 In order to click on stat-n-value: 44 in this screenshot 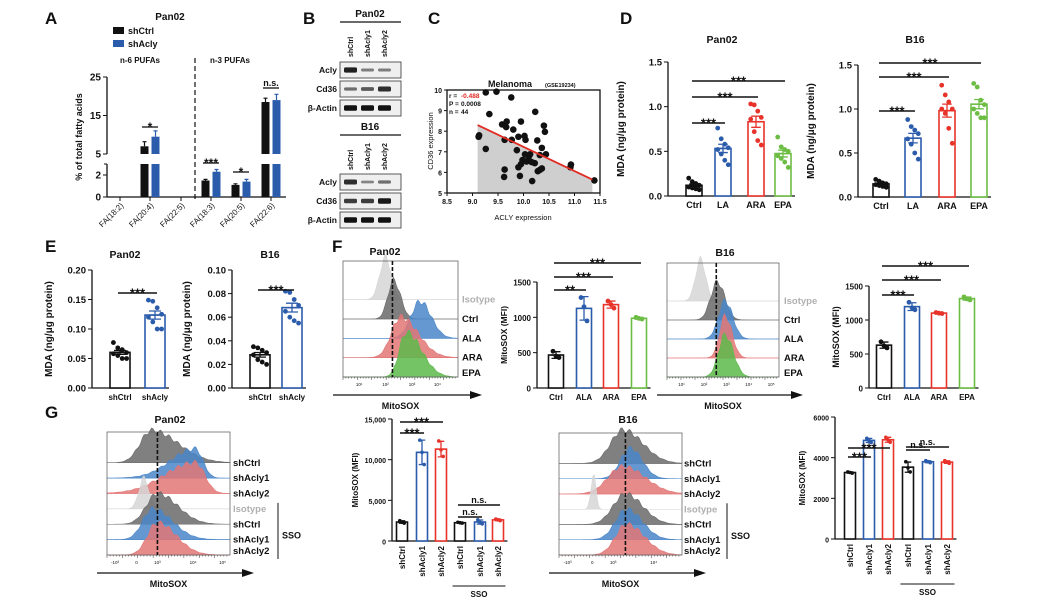, I will do `click(465, 112)`.